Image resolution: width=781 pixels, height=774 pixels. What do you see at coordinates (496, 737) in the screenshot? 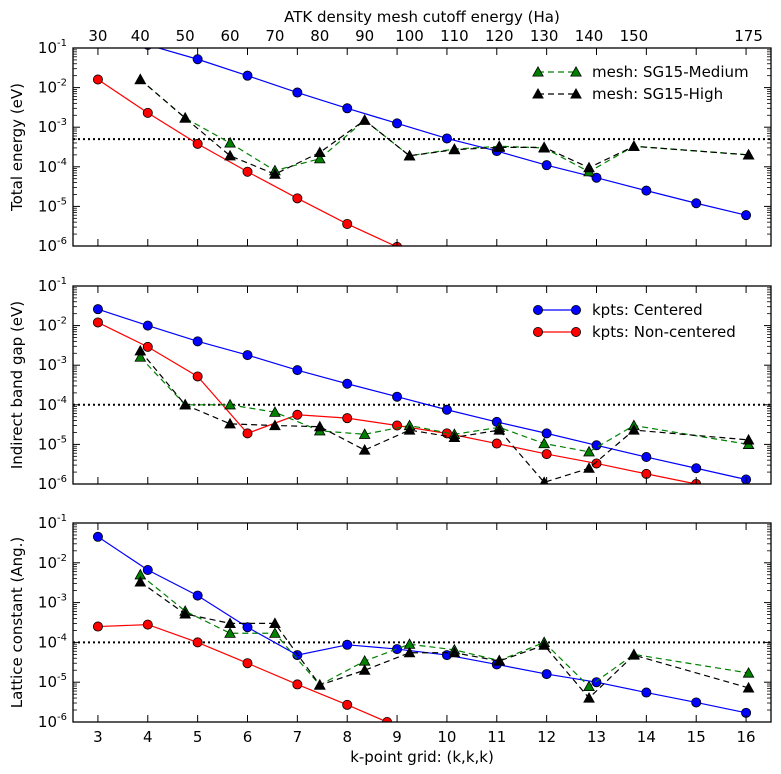
I see `x-tick-label-bottom: 11` at bounding box center [496, 737].